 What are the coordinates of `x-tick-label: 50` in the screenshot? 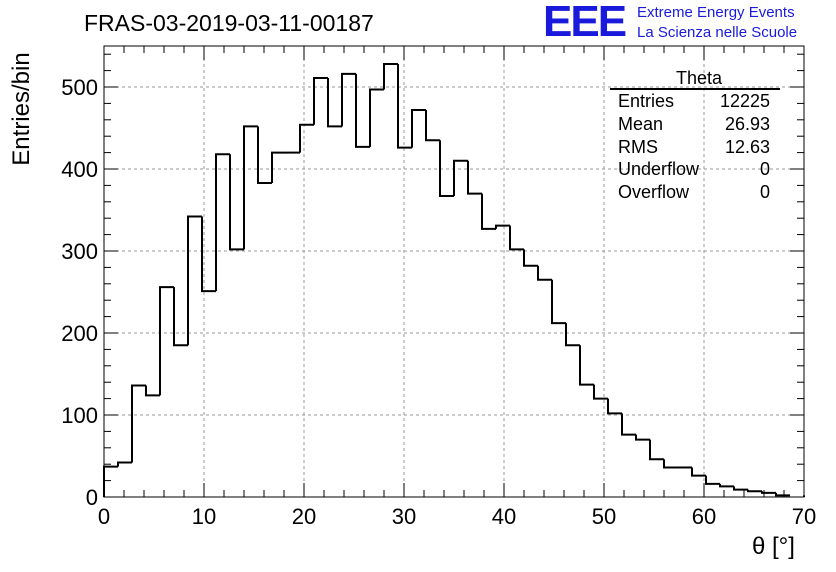 It's located at (604, 516).